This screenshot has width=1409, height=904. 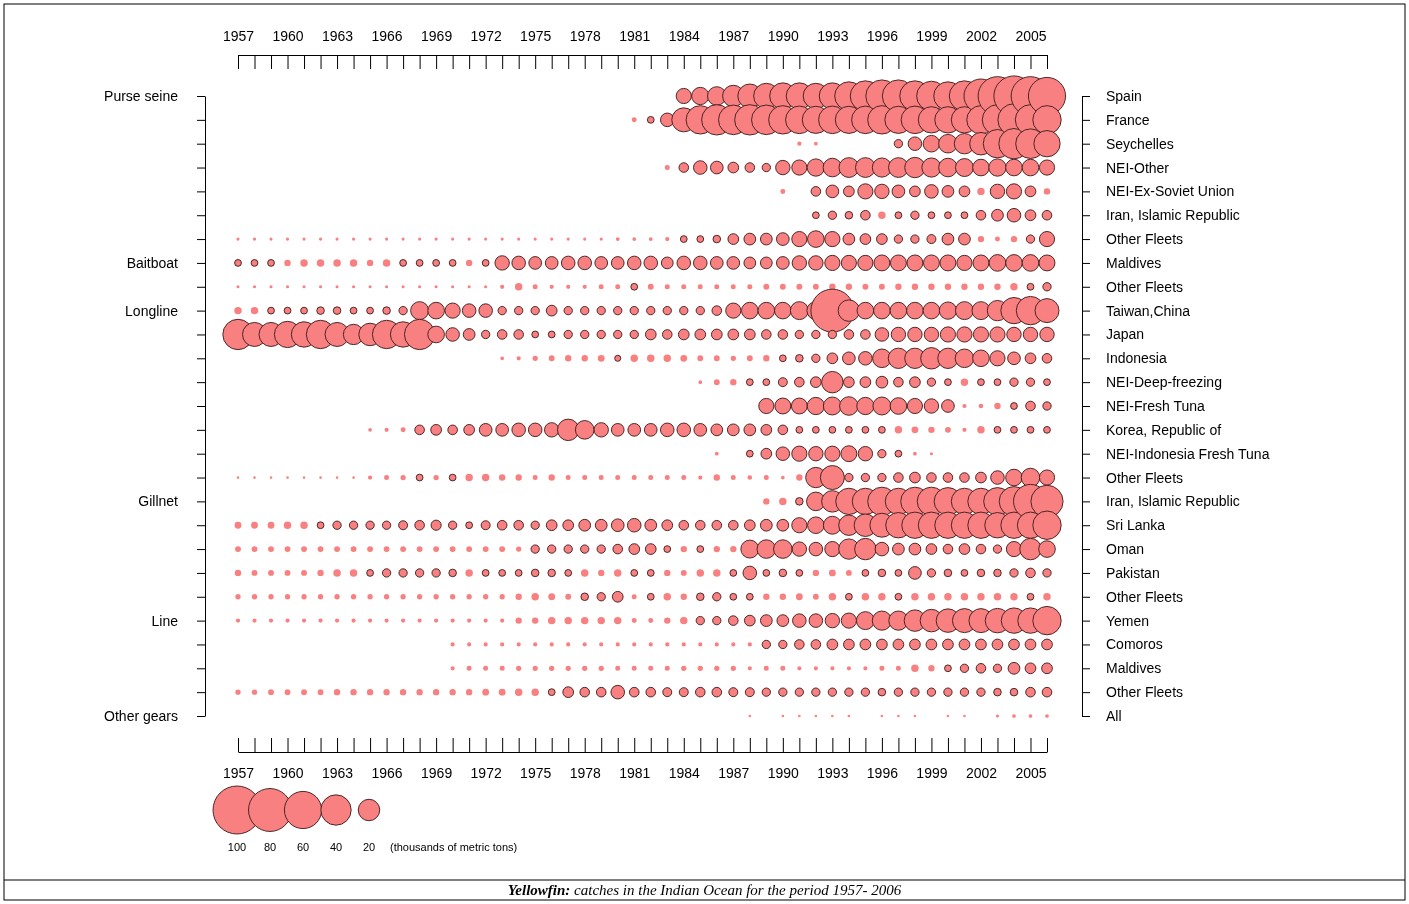 What do you see at coordinates (336, 847) in the screenshot?
I see `legend-label: 40` at bounding box center [336, 847].